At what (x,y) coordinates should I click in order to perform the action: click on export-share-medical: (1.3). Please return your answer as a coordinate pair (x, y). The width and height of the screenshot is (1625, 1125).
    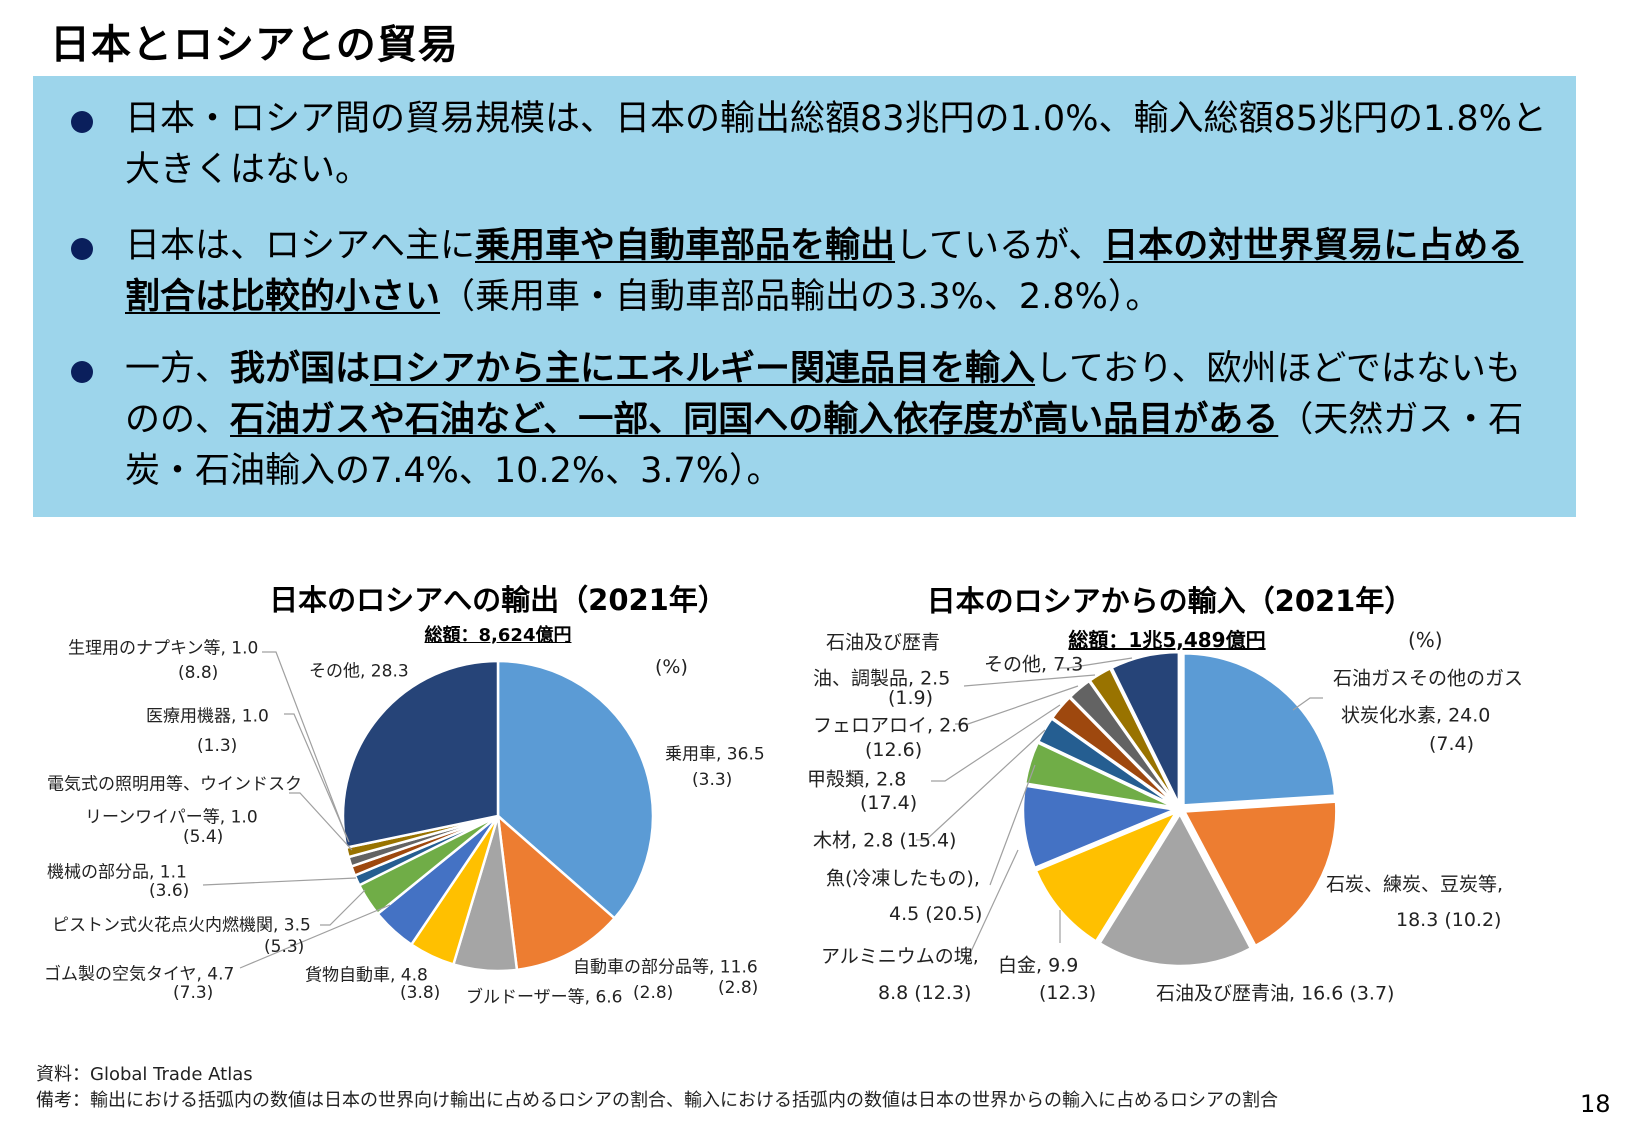
    Looking at the image, I should click on (217, 746).